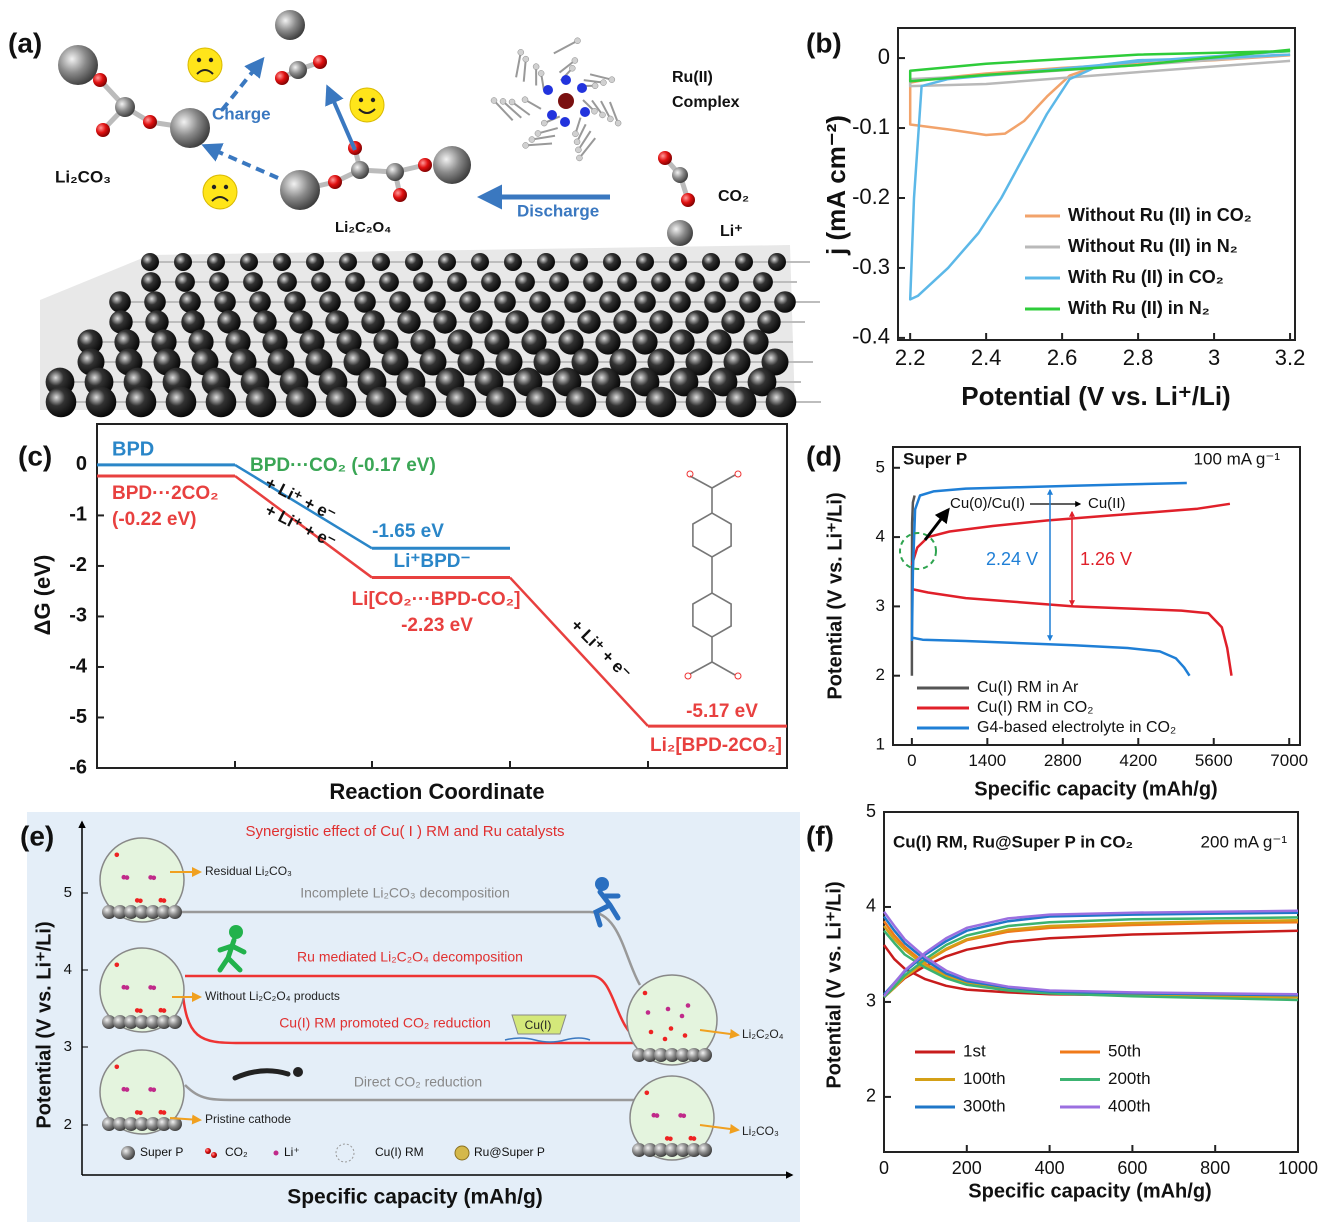 The image size is (1326, 1230). What do you see at coordinates (248, 1119) in the screenshot?
I see `panel-e-label: Pristine cathode` at bounding box center [248, 1119].